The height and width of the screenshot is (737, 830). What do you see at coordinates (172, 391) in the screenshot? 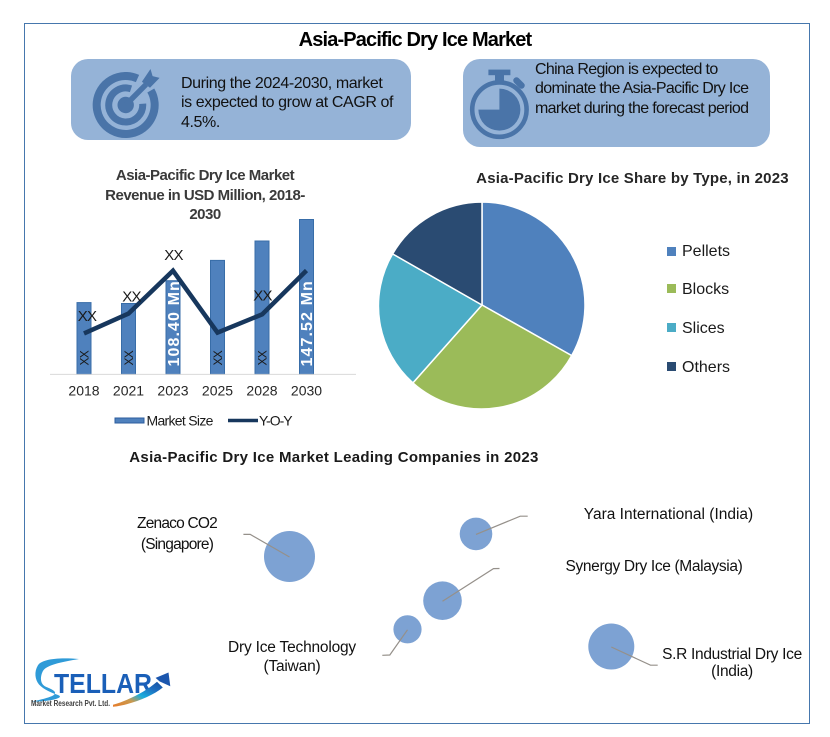
I see `svg-text: 2023` at bounding box center [172, 391].